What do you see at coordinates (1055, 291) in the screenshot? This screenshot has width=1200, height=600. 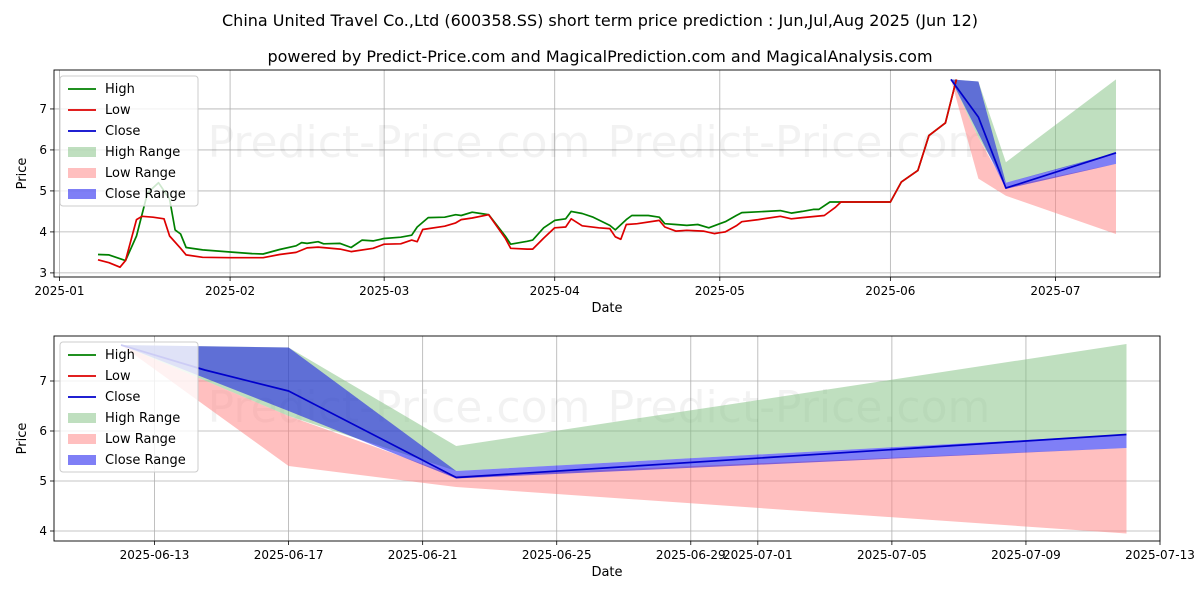 I see `x-tick-label: 2025-07` at bounding box center [1055, 291].